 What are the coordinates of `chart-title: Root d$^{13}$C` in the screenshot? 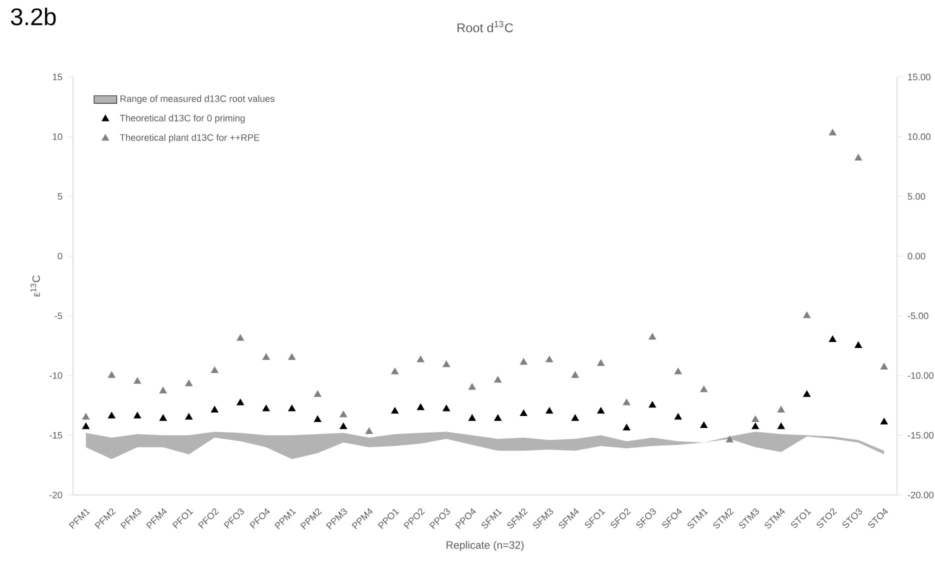 It's located at (486, 26).